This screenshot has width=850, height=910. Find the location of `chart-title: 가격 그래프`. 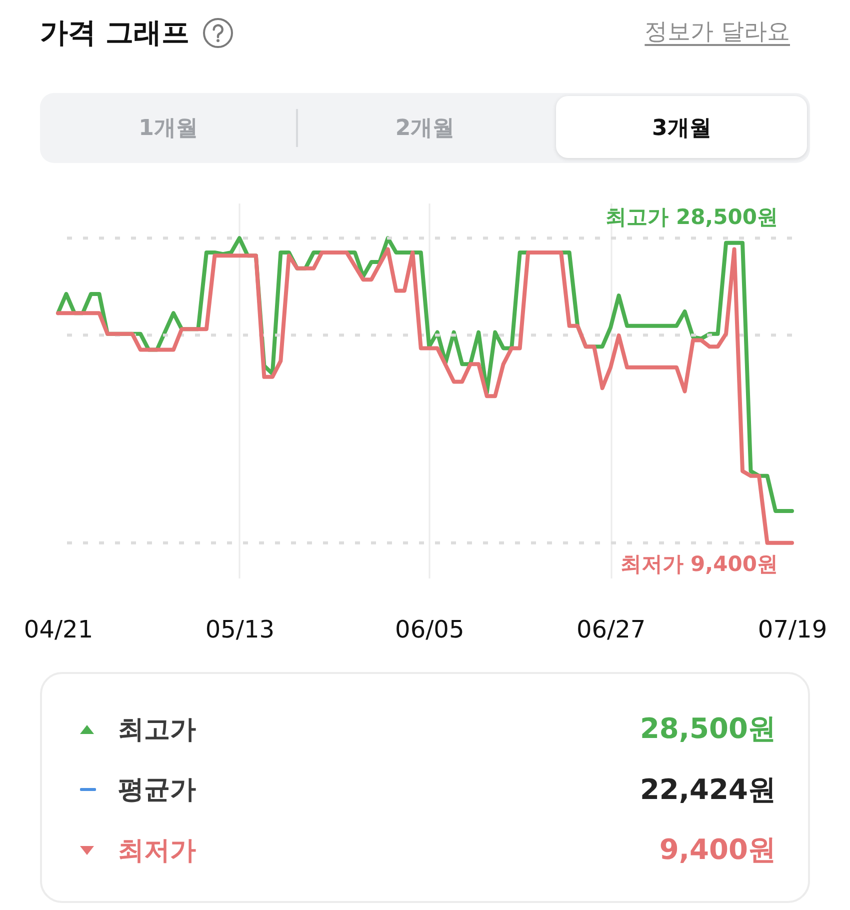

chart-title: 가격 그래프 is located at coordinates (115, 33).